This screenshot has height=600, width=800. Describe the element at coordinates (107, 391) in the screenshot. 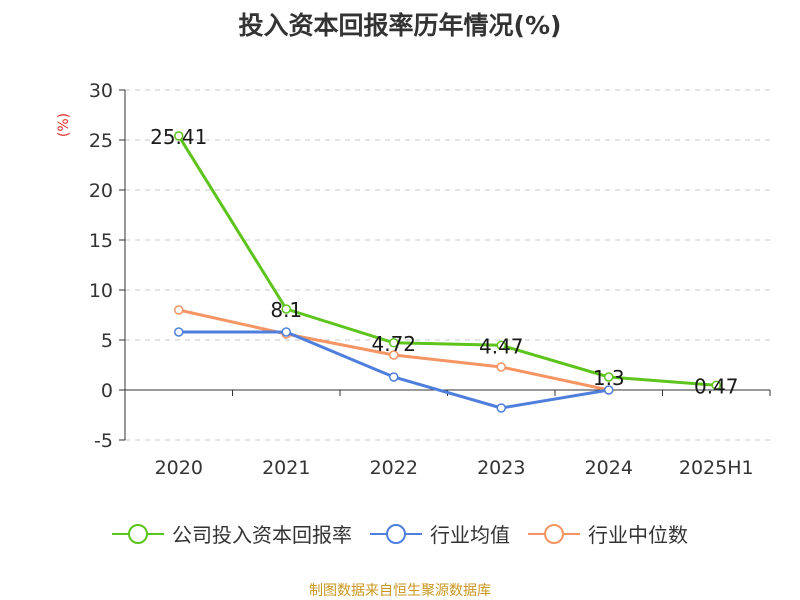

I see `y-tick-label: 0` at that location.